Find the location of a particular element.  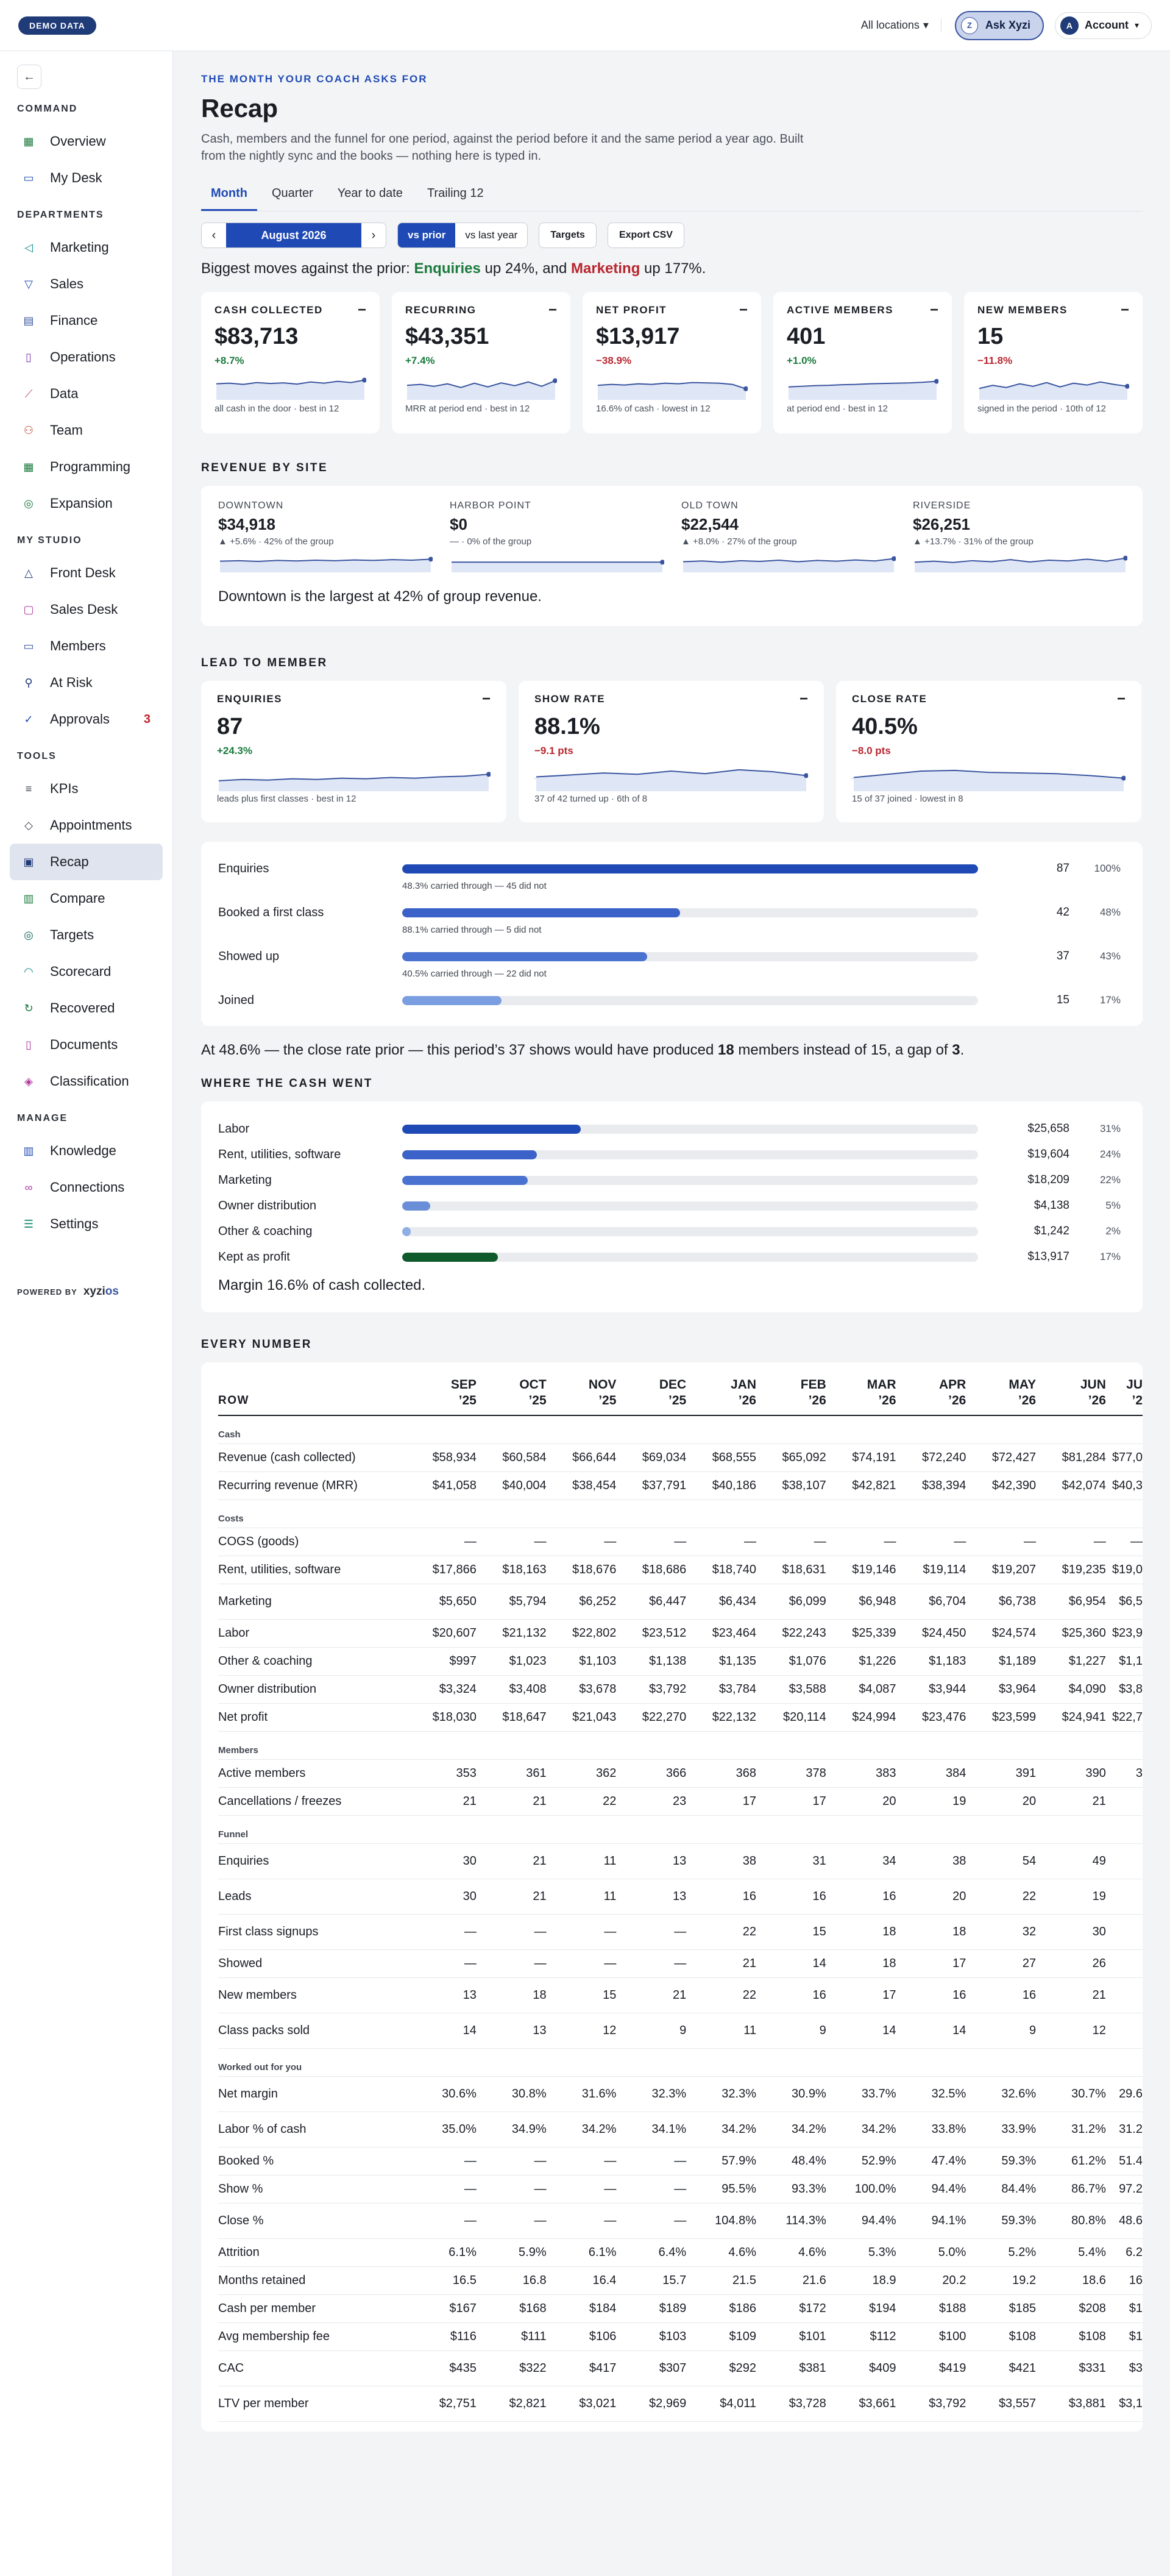

export-csv-button: Export CSV is located at coordinates (645, 235).